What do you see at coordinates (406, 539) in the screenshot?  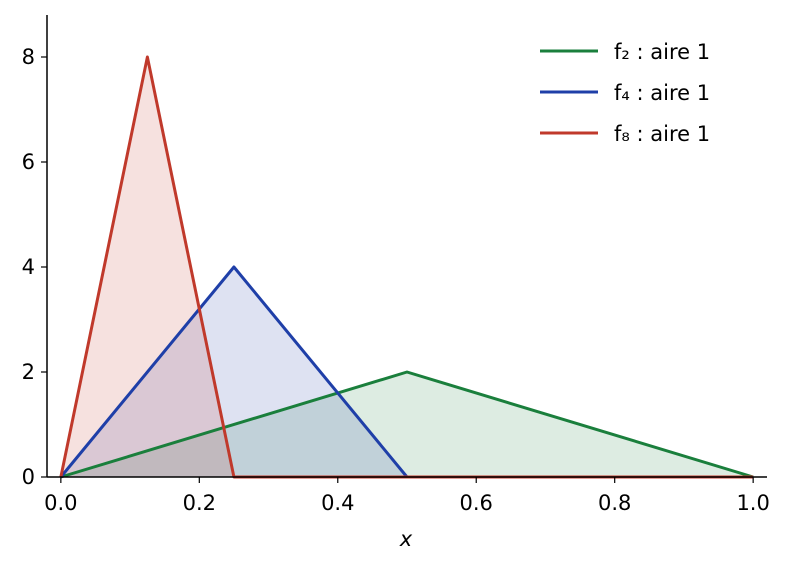 I see `x-axis-label: x` at bounding box center [406, 539].